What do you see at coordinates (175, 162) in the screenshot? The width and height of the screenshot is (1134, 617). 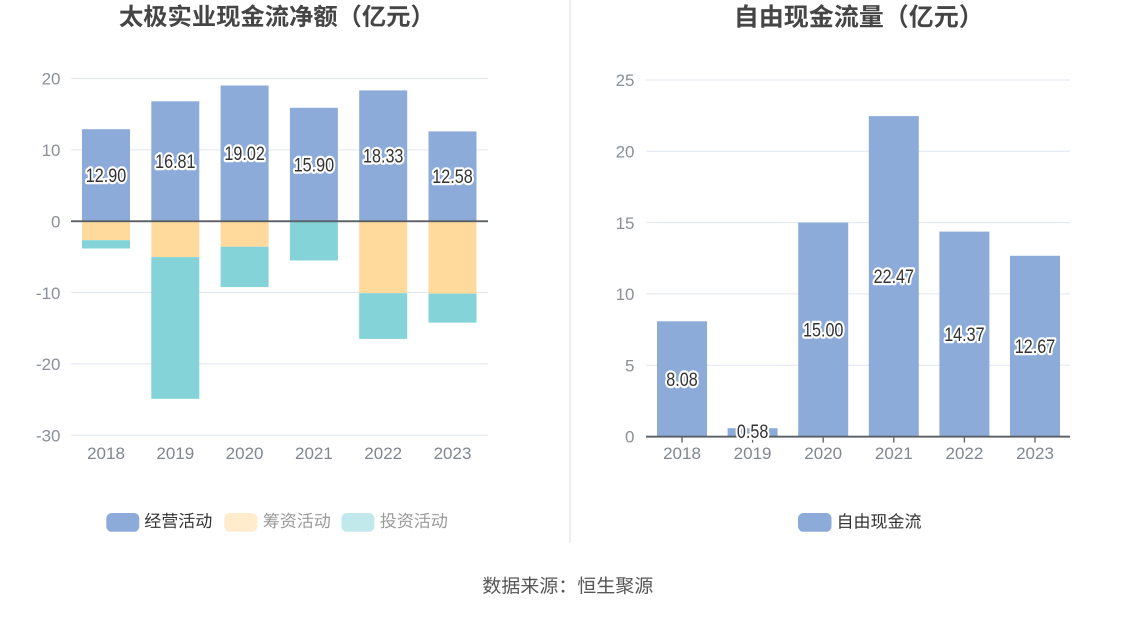 I see `svg-text: 16.81` at bounding box center [175, 162].